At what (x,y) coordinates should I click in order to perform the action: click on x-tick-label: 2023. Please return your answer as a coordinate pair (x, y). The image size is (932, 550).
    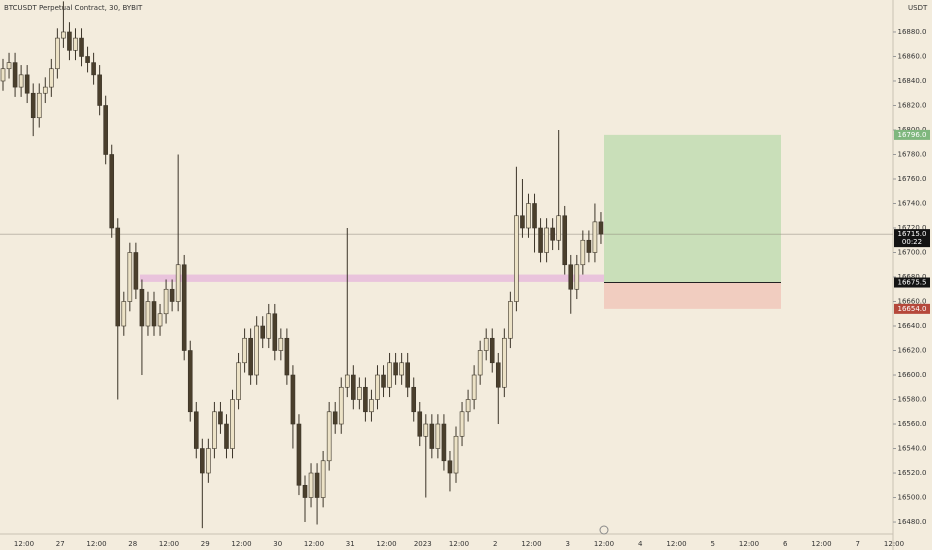
    Looking at the image, I should click on (423, 544).